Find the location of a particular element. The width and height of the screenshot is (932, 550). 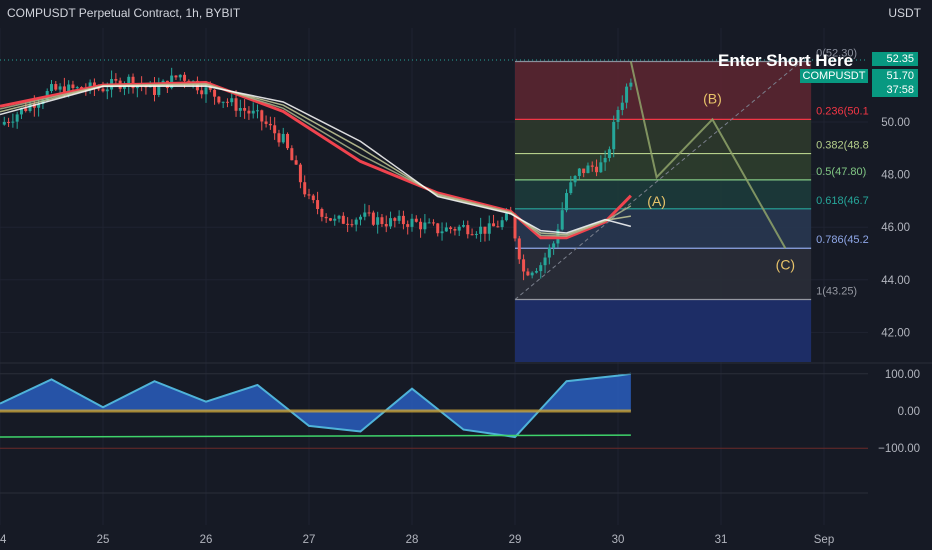

y-tick-label: 48.00 is located at coordinates (895, 176).